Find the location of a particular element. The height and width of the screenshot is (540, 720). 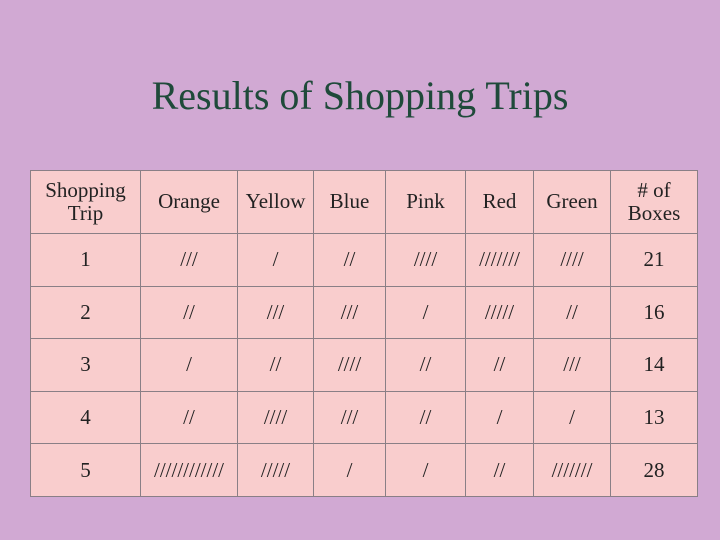

table-row: 2////////////////16 is located at coordinates (364, 312).